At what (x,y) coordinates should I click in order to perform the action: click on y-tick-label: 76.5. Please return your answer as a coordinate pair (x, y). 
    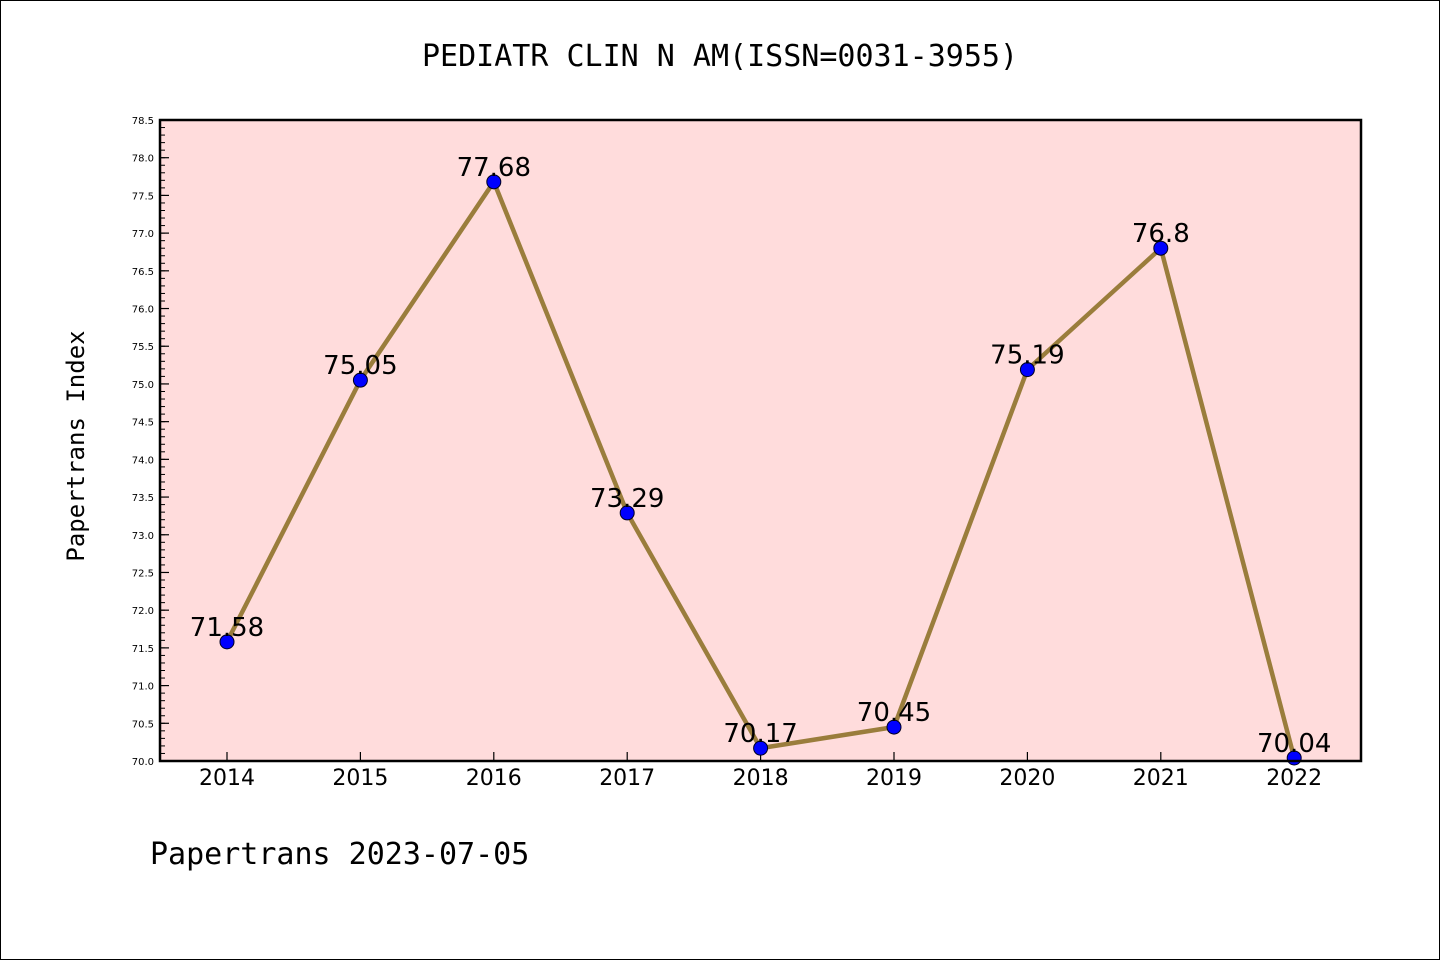
    Looking at the image, I should click on (143, 272).